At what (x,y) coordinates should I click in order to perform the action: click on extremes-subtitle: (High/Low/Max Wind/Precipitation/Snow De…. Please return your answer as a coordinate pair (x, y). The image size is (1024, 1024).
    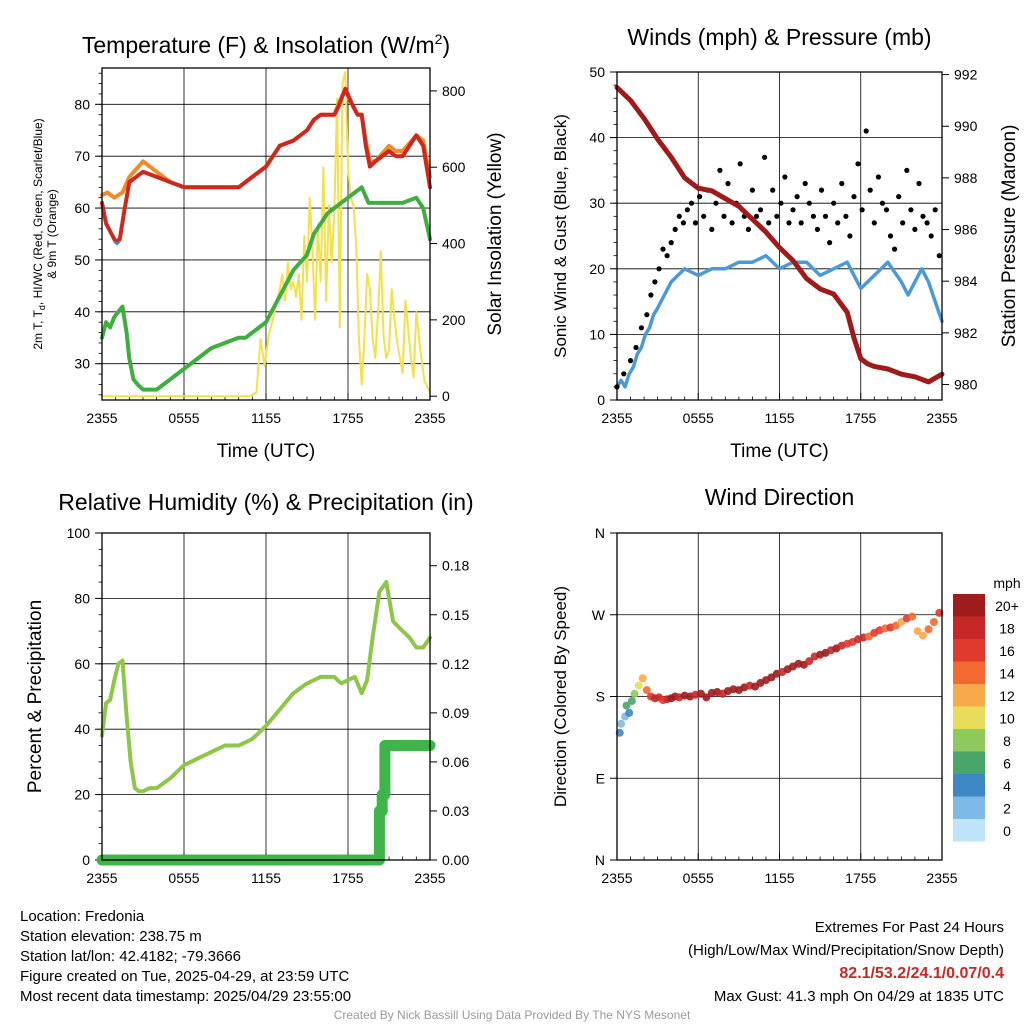
    Looking at the image, I should click on (846, 950).